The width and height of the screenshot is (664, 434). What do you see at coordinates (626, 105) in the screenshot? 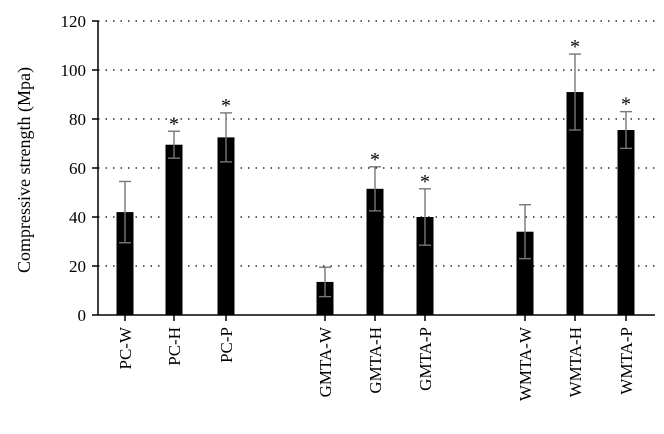
I see `significance-star-wmta-p: *` at bounding box center [626, 105].